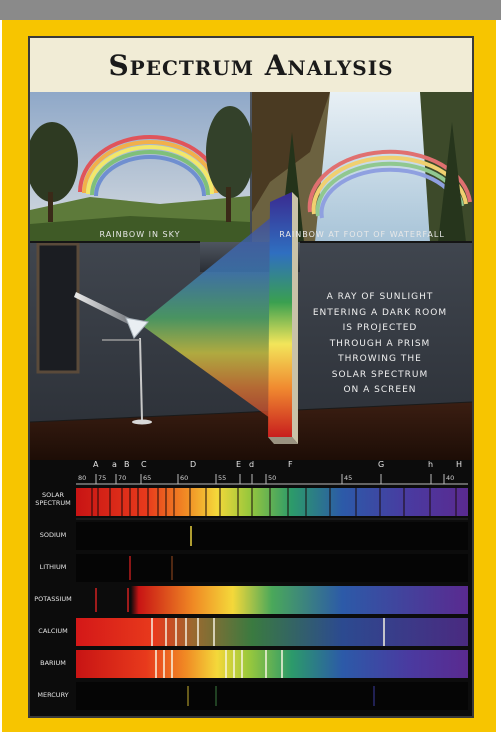 The height and width of the screenshot is (737, 501). Describe the element at coordinates (362, 167) in the screenshot. I see `rainbow-waterfall-painting` at that location.